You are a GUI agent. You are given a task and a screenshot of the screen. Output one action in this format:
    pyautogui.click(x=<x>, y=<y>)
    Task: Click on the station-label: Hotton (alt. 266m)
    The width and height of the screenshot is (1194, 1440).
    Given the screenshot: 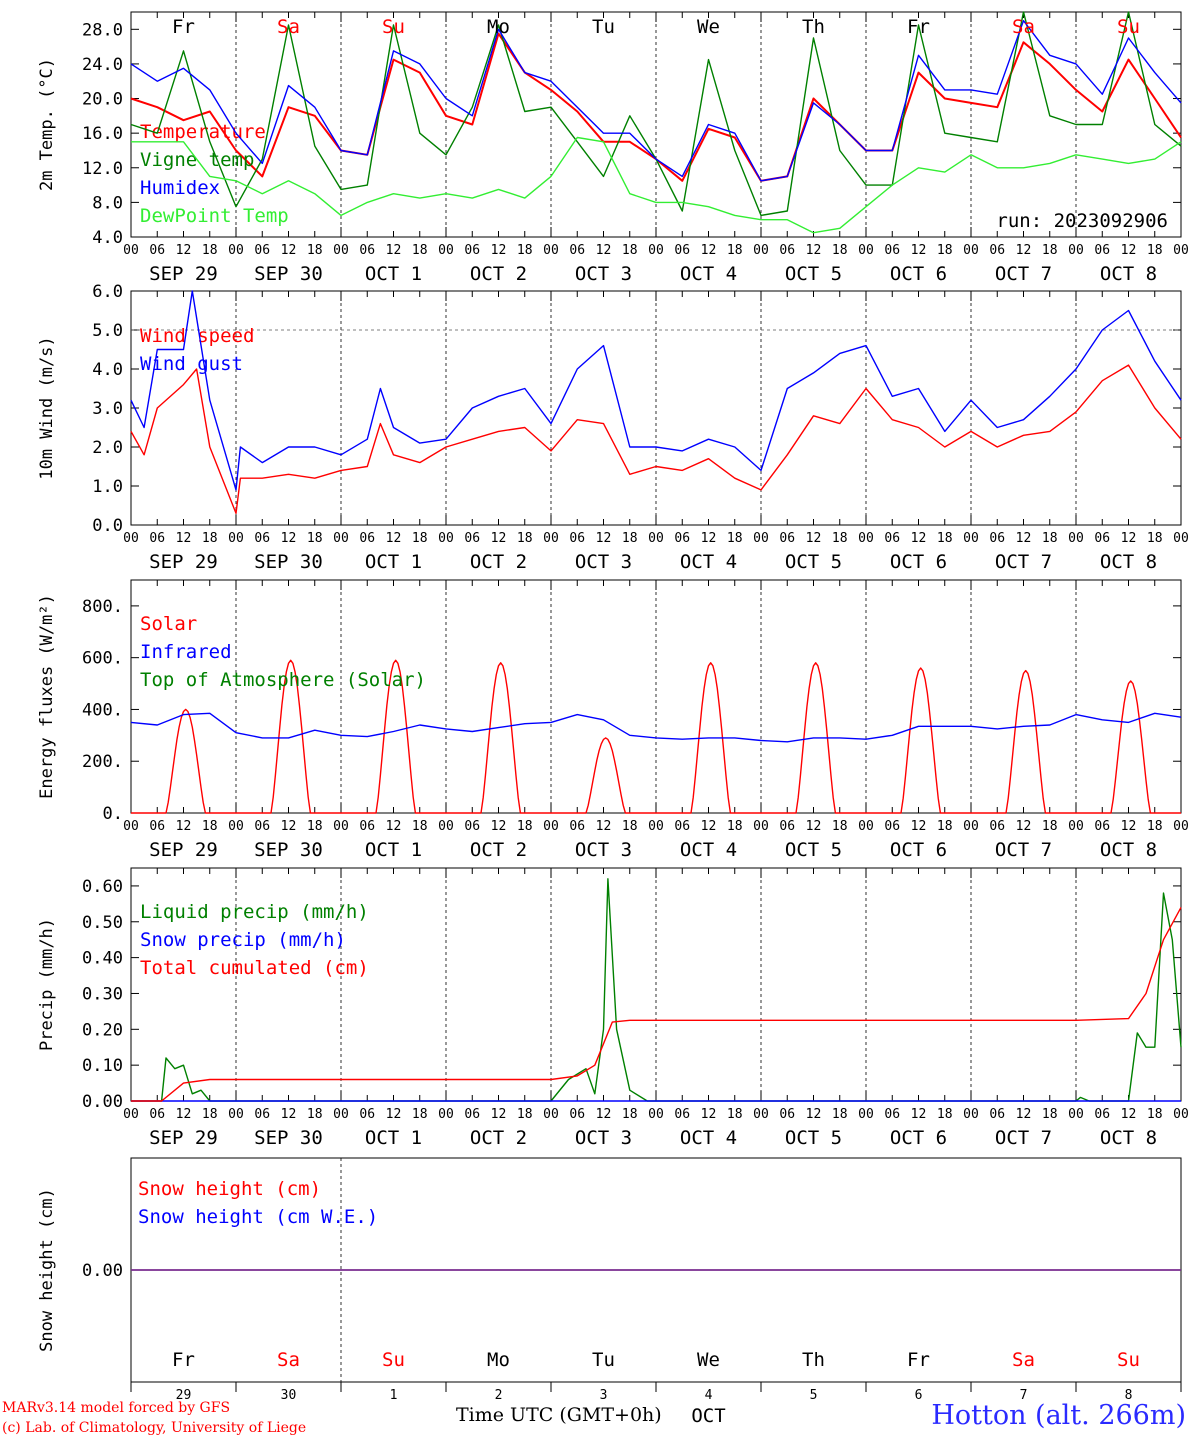 What is the action you would take?
    pyautogui.click(x=1058, y=1415)
    